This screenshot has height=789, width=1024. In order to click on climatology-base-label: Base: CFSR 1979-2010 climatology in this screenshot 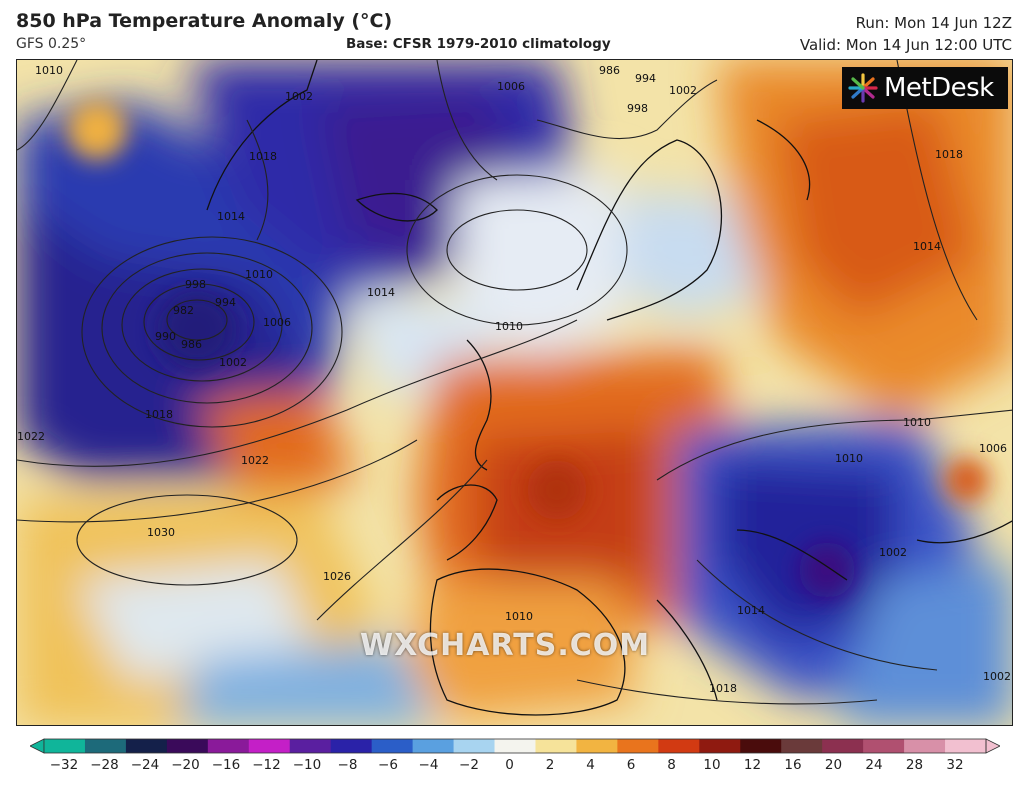, I will do `click(478, 44)`.